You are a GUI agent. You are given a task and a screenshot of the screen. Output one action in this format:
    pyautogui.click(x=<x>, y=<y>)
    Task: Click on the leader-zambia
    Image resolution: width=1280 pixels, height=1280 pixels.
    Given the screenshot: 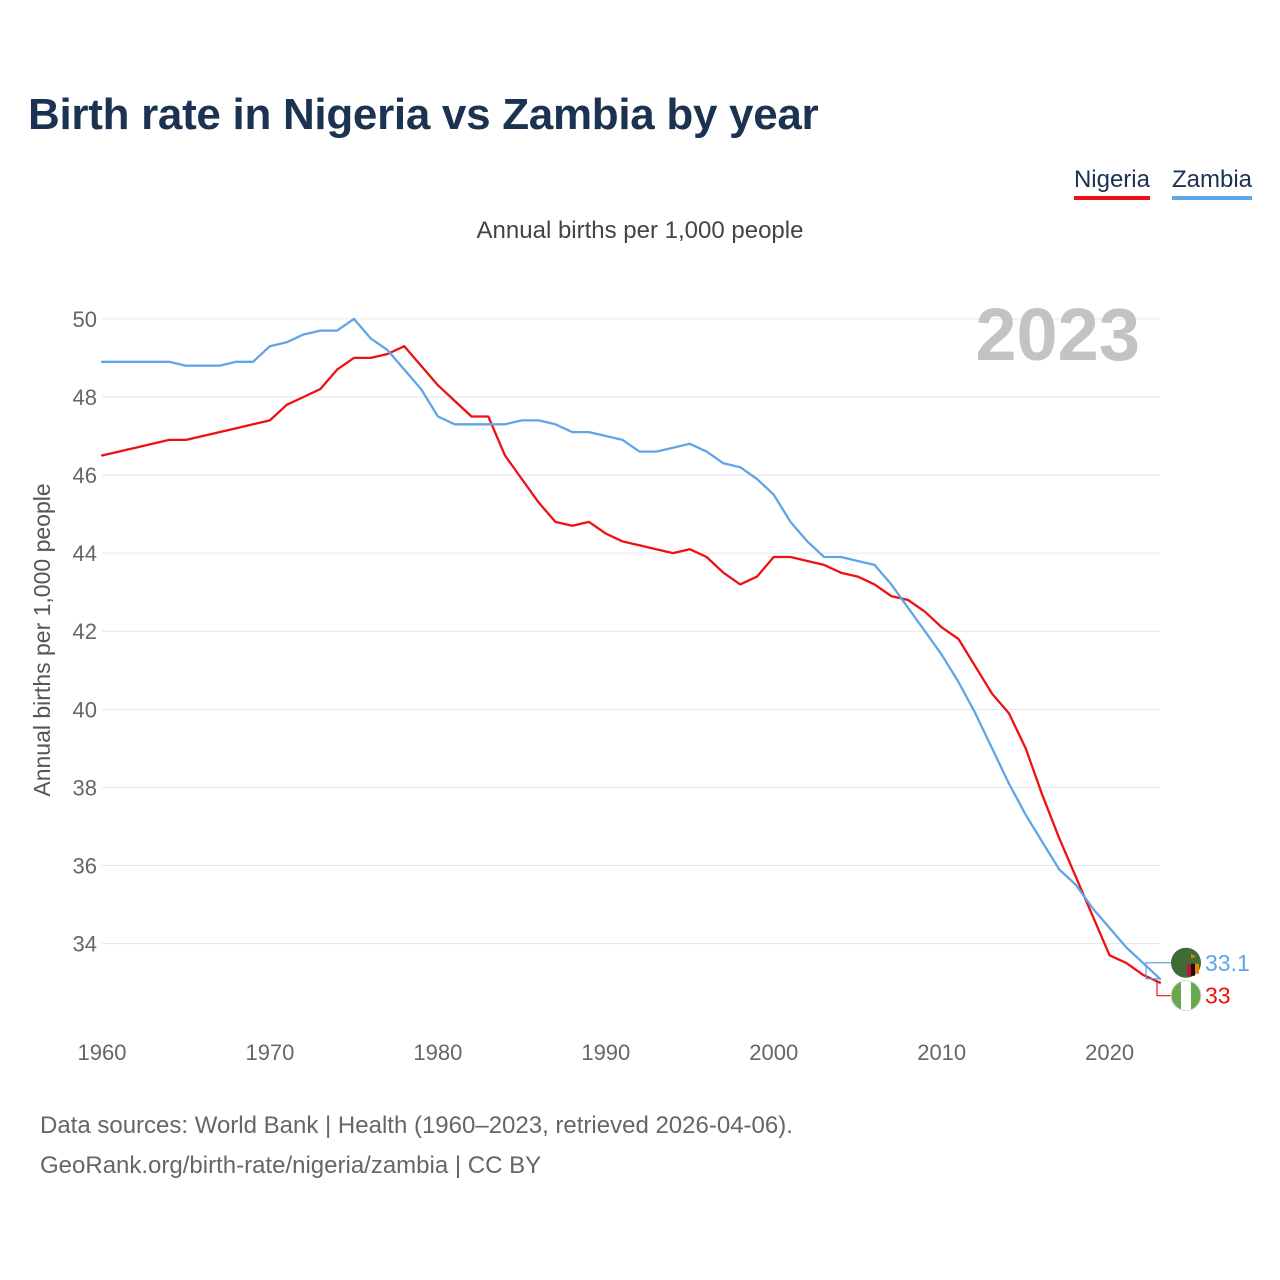 What is the action you would take?
    pyautogui.click(x=1158, y=971)
    